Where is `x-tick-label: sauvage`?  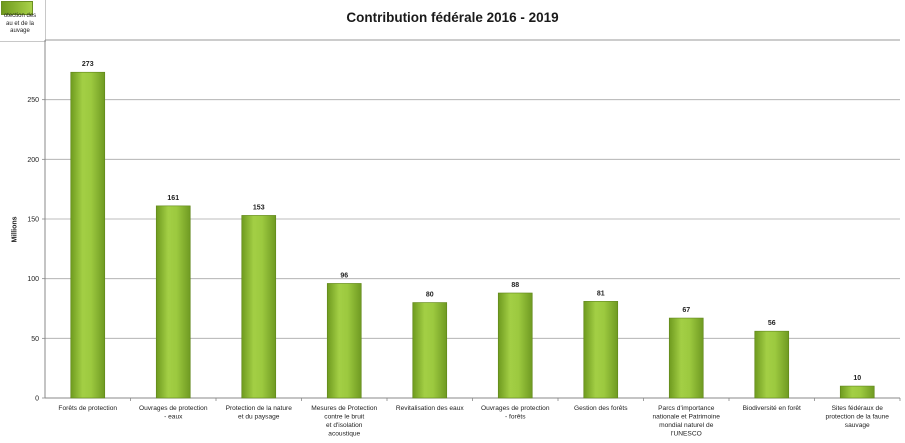 x-tick-label: sauvage is located at coordinates (857, 425).